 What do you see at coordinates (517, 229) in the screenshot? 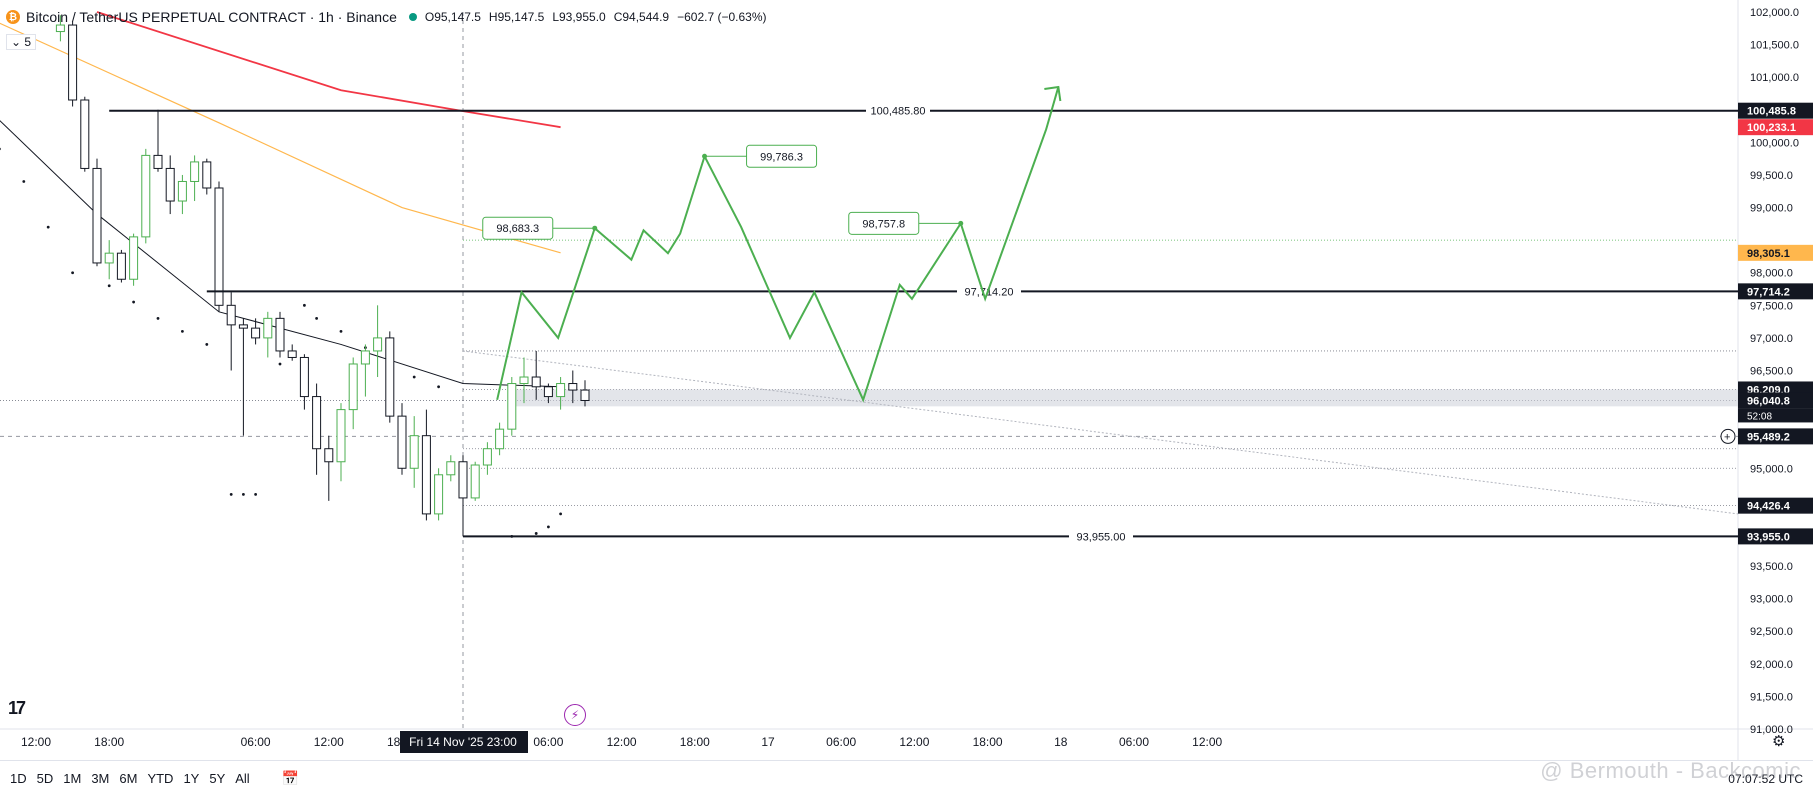
I see `projection-label: 98,683.3` at bounding box center [517, 229].